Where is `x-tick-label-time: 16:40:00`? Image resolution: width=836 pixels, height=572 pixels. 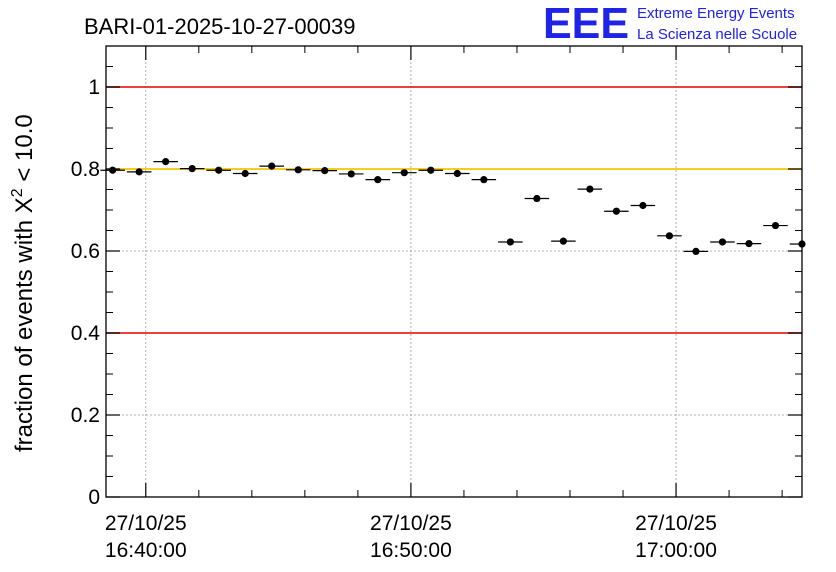 x-tick-label-time: 16:40:00 is located at coordinates (146, 550).